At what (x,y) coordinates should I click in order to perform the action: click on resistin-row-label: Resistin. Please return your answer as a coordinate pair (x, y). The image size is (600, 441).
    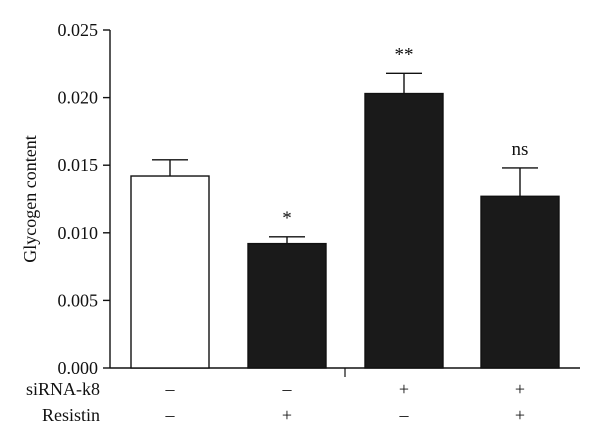
    Looking at the image, I should click on (71, 415).